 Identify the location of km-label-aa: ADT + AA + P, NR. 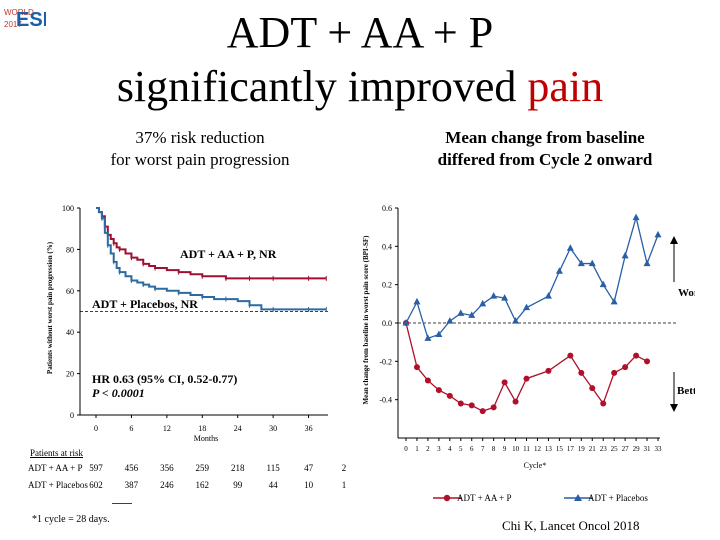
(228, 254).